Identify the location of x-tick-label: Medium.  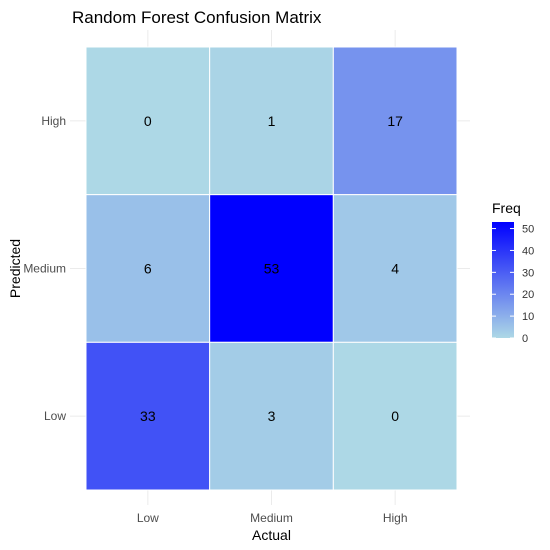
(271, 518).